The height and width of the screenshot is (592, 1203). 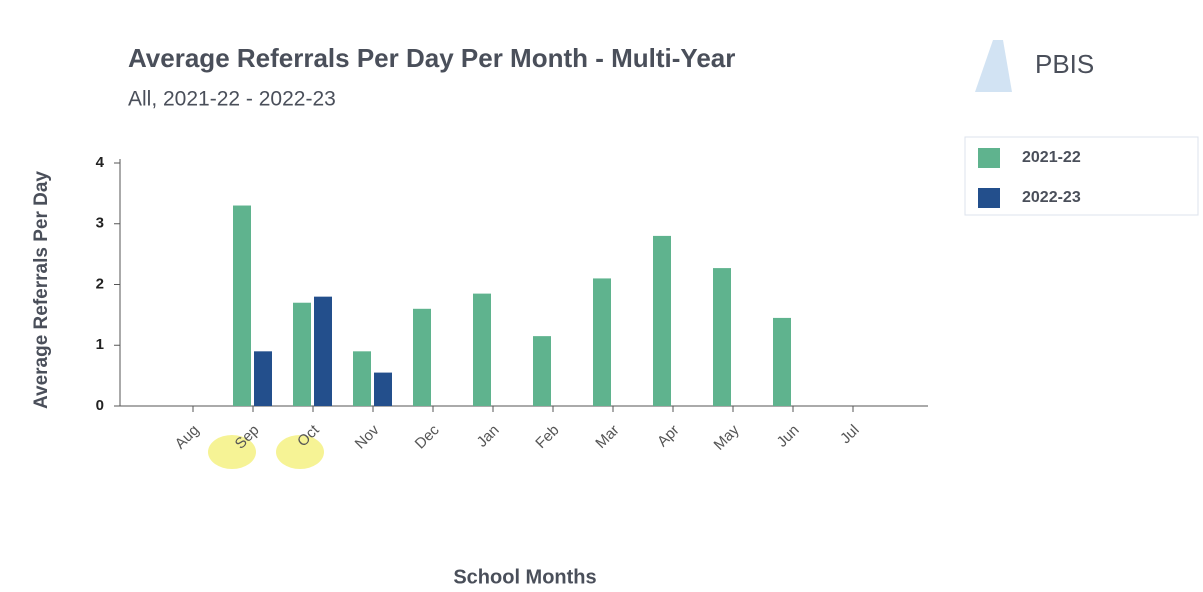 I want to click on y-tick-label: 1, so click(x=100, y=344).